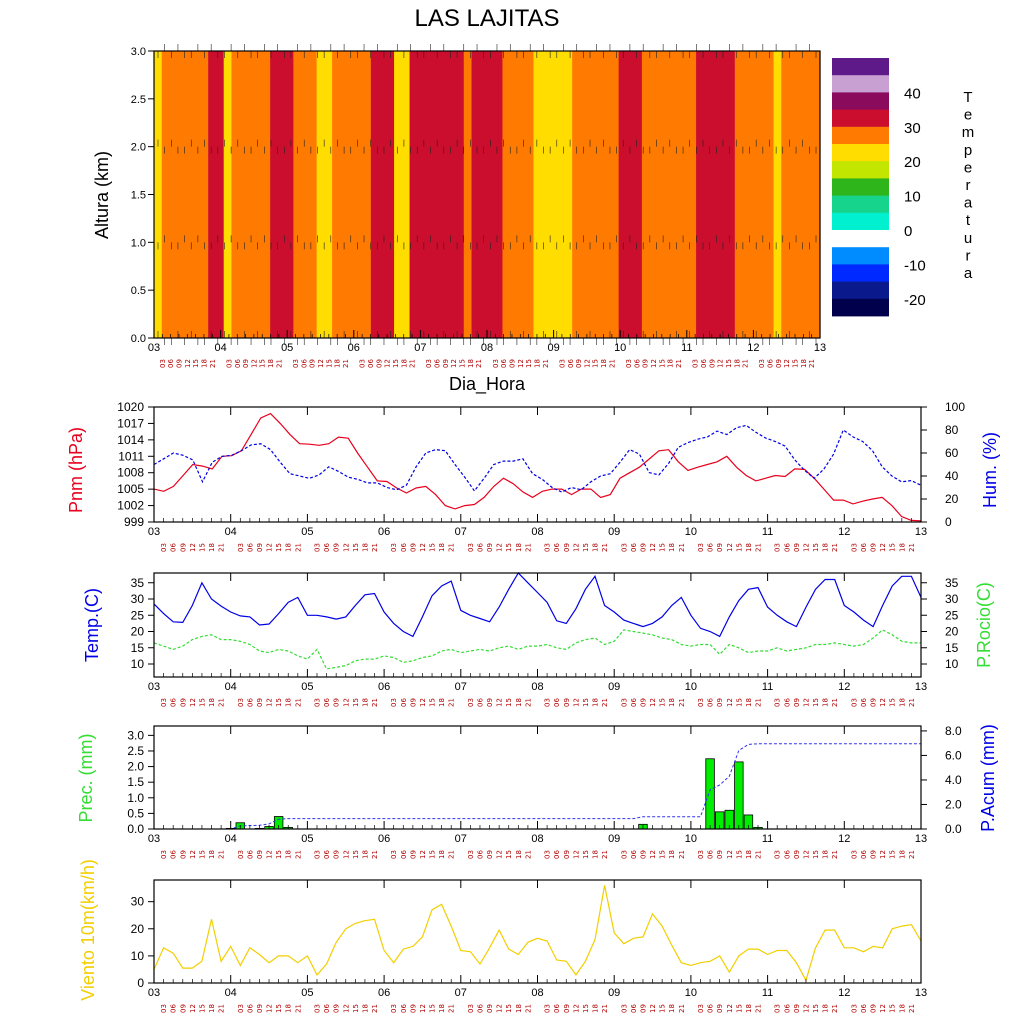  Describe the element at coordinates (820, 348) in the screenshot. I see `day-tick-label: 13` at that location.